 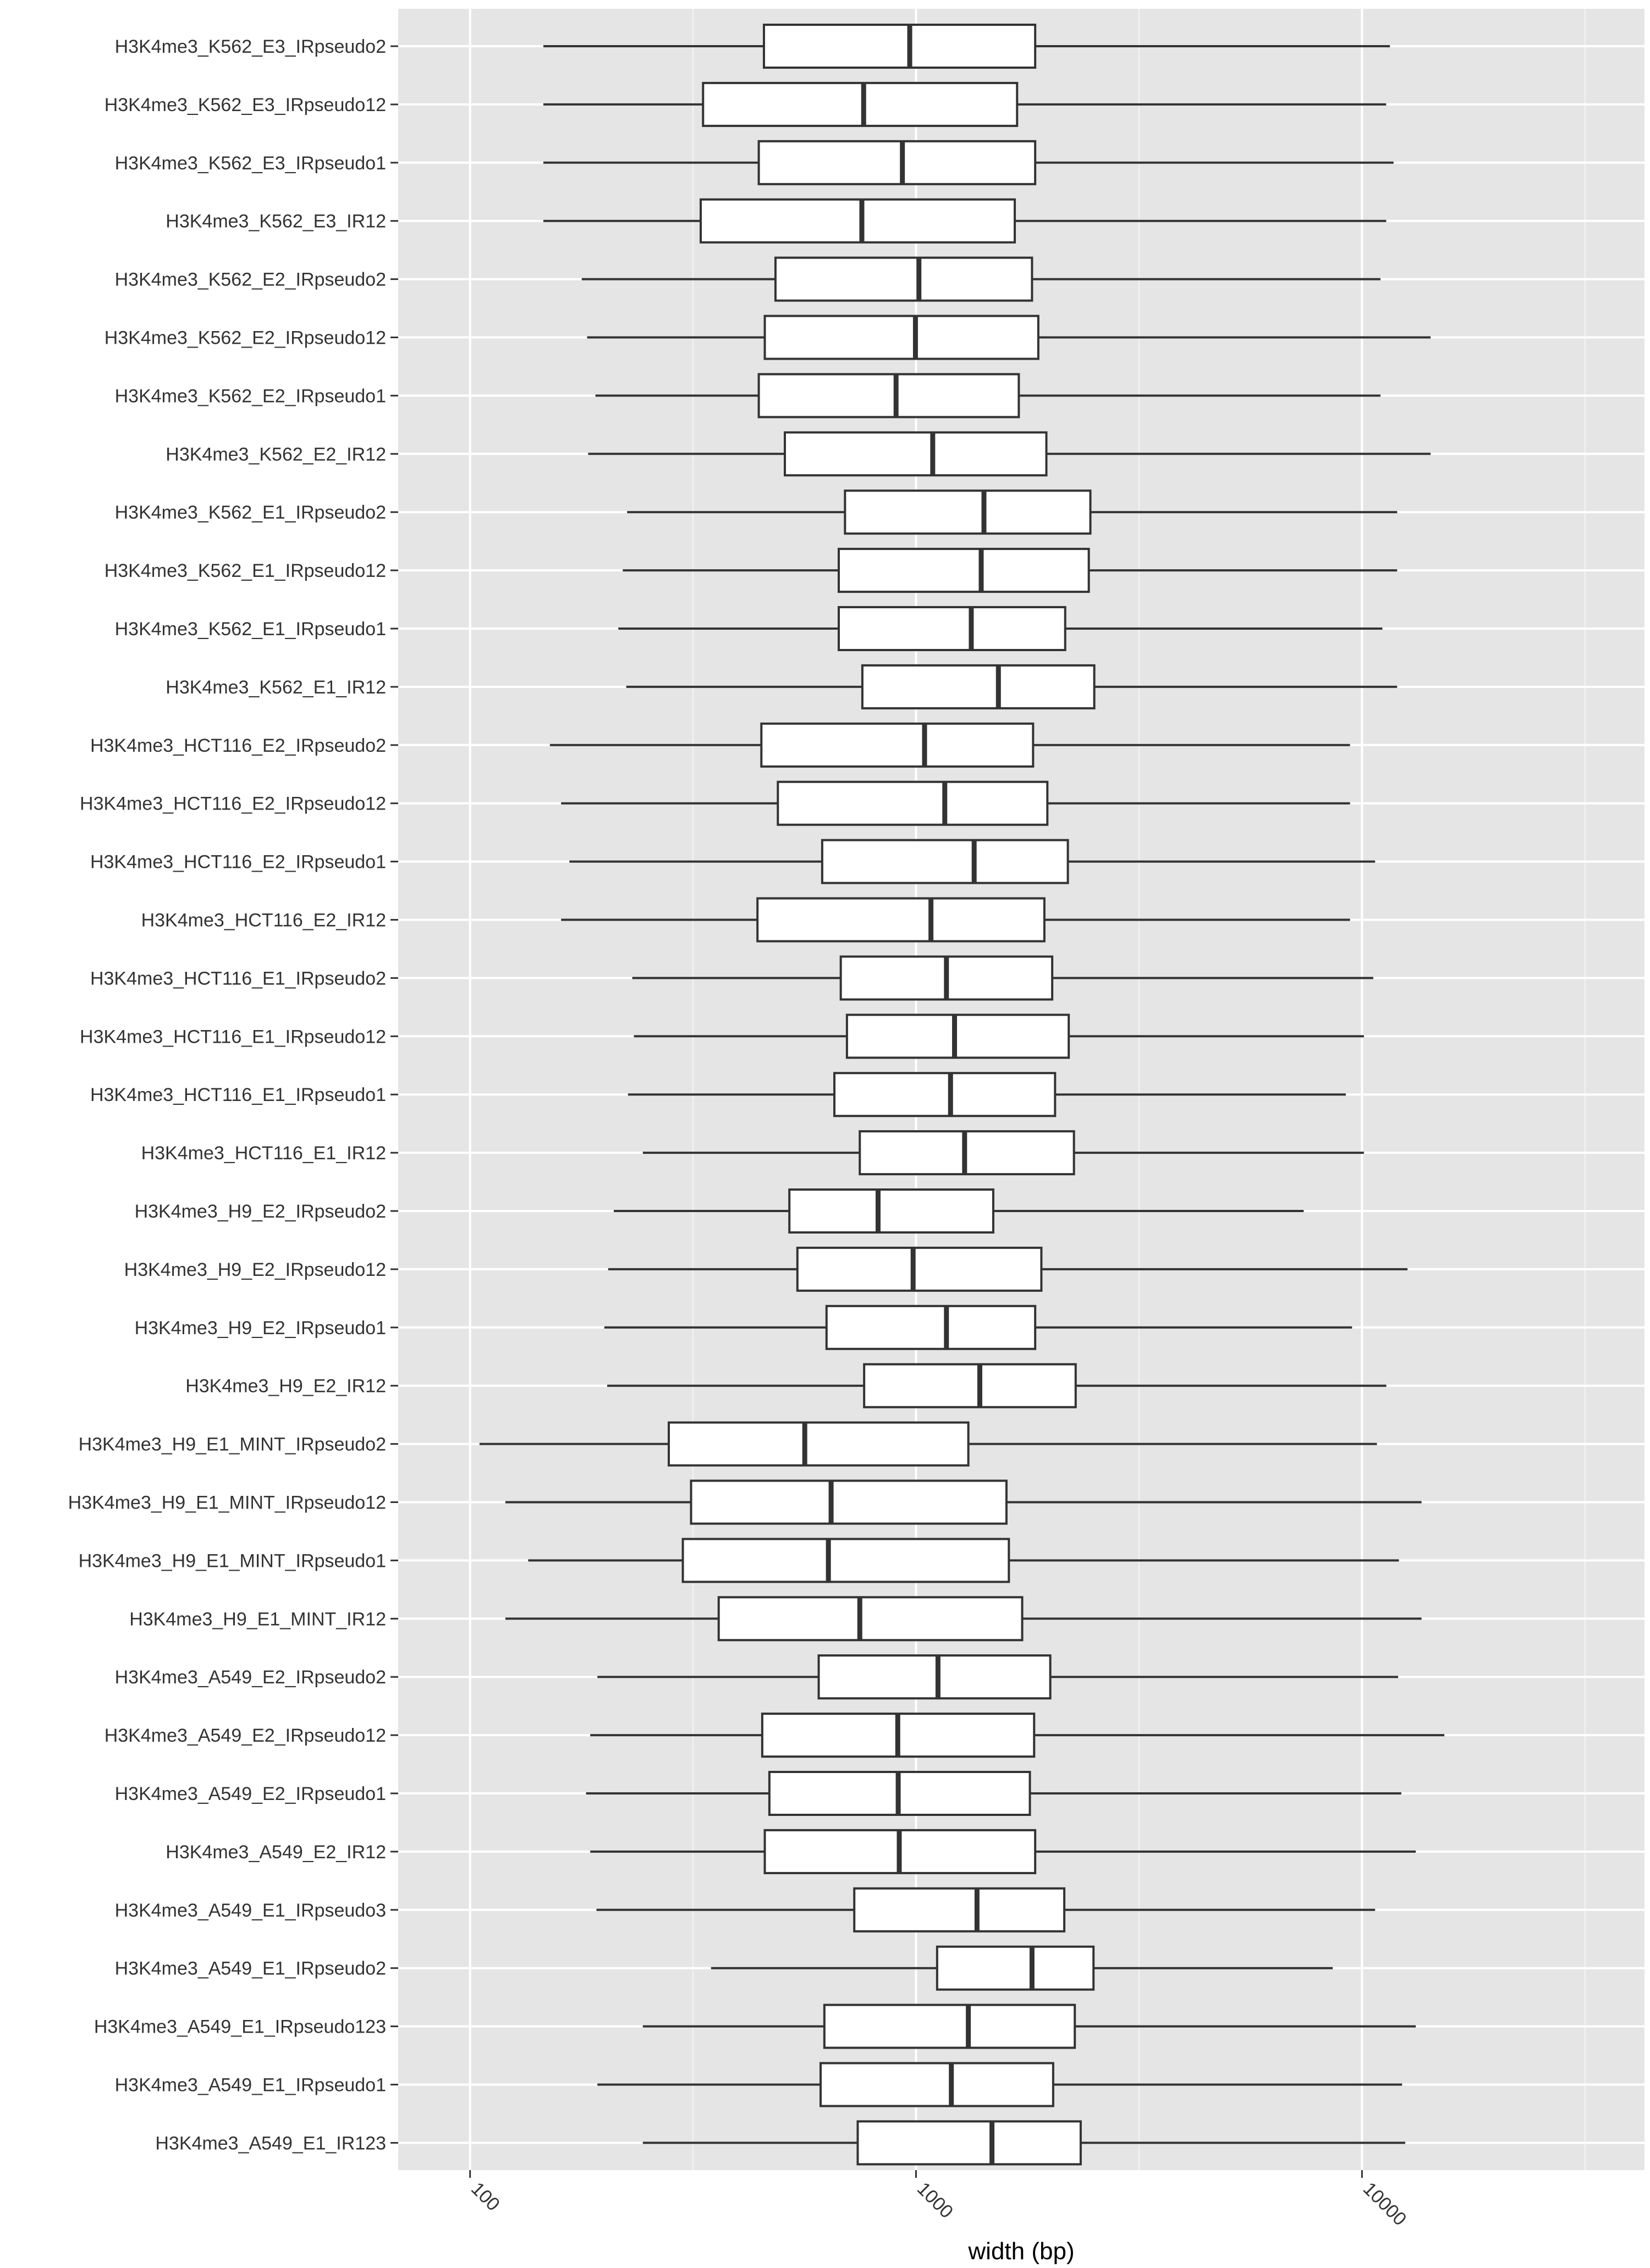 I want to click on y-tick-label: H3K4me3_A549_E1_IRpseudo1, so click(x=250, y=2085).